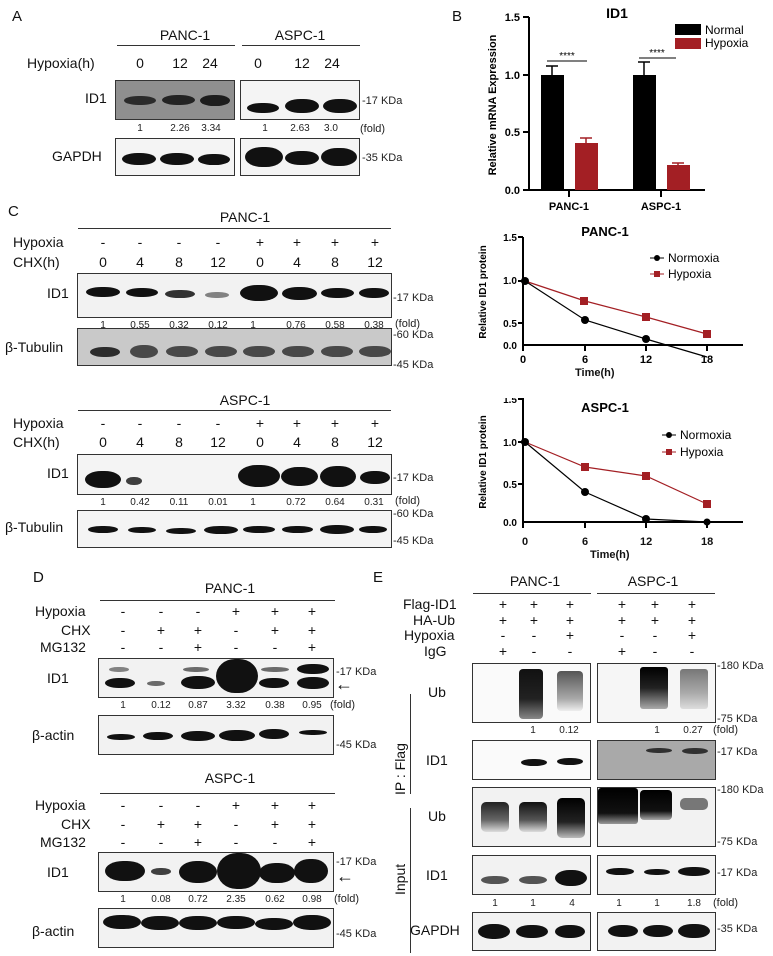 The height and width of the screenshot is (956, 773). Describe the element at coordinates (216, 928) in the screenshot. I see `blot-actin-aspc1` at that location.